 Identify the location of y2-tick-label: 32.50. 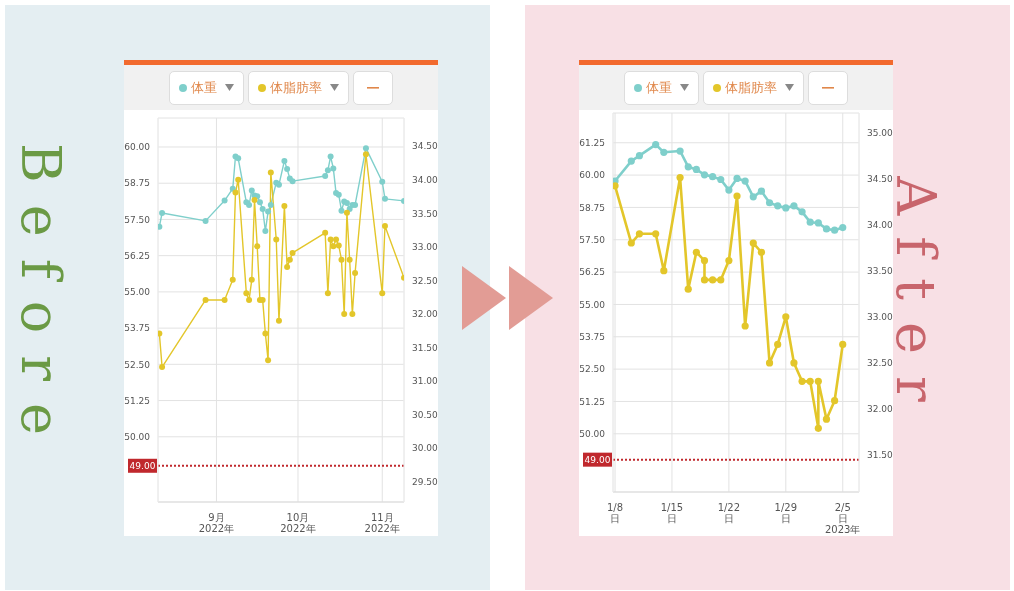
(880, 363).